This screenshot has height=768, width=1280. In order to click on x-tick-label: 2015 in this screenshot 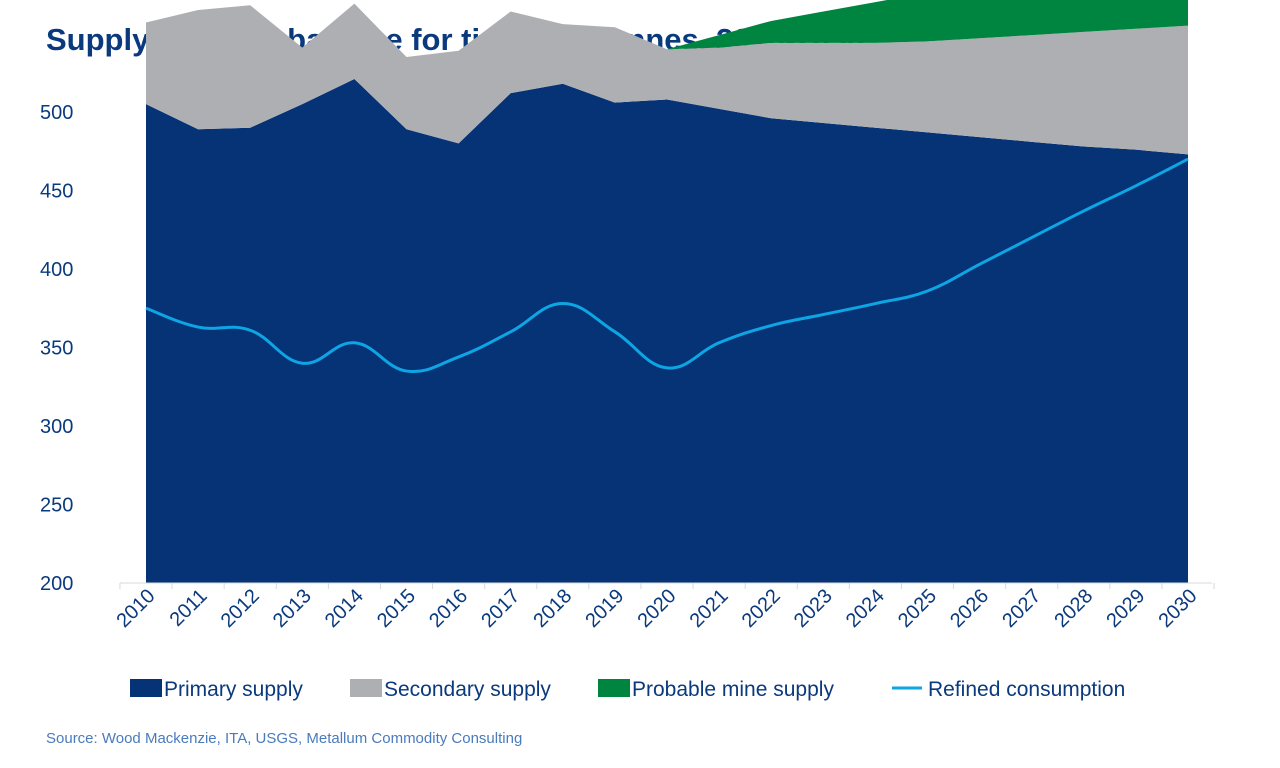, I will do `click(396, 608)`.